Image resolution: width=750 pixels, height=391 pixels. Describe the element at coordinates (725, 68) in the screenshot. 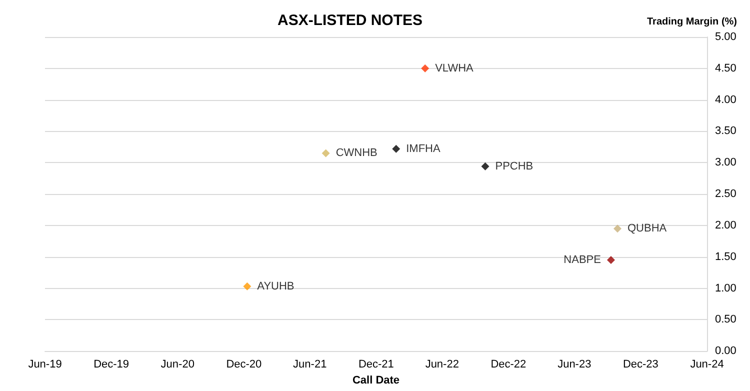

I see `y-tick-label: 4.50` at that location.